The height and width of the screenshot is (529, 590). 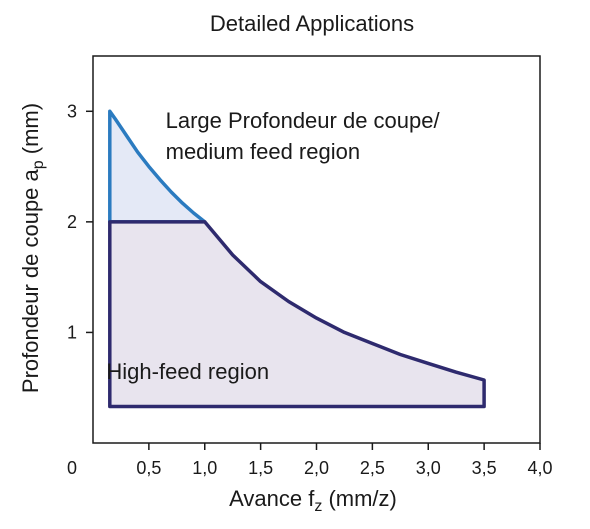 What do you see at coordinates (316, 468) in the screenshot?
I see `x-tick-label-3: 2,0` at bounding box center [316, 468].